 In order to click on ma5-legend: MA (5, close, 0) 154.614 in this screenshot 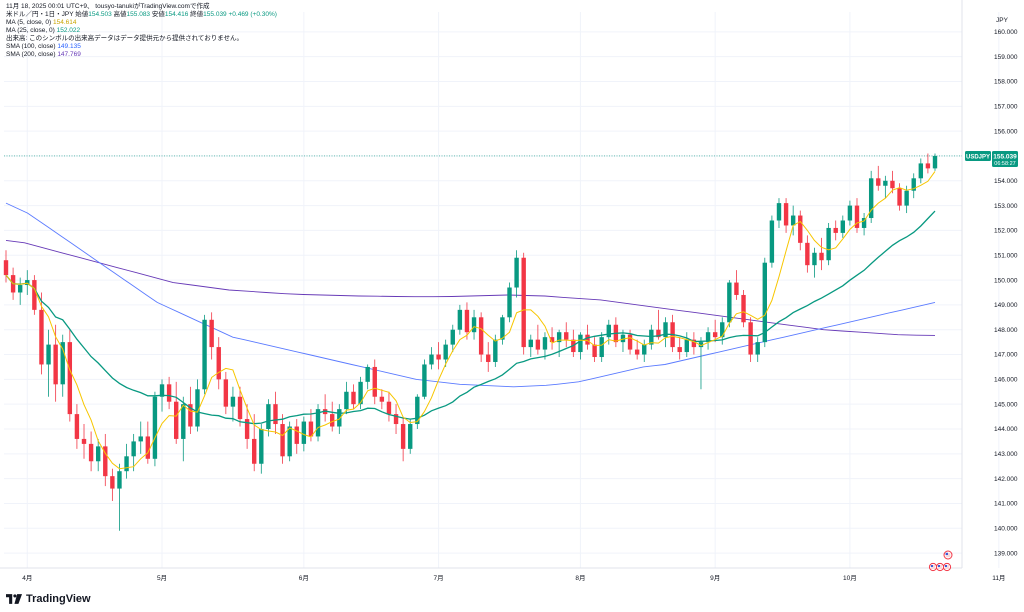, I will do `click(141, 23)`.